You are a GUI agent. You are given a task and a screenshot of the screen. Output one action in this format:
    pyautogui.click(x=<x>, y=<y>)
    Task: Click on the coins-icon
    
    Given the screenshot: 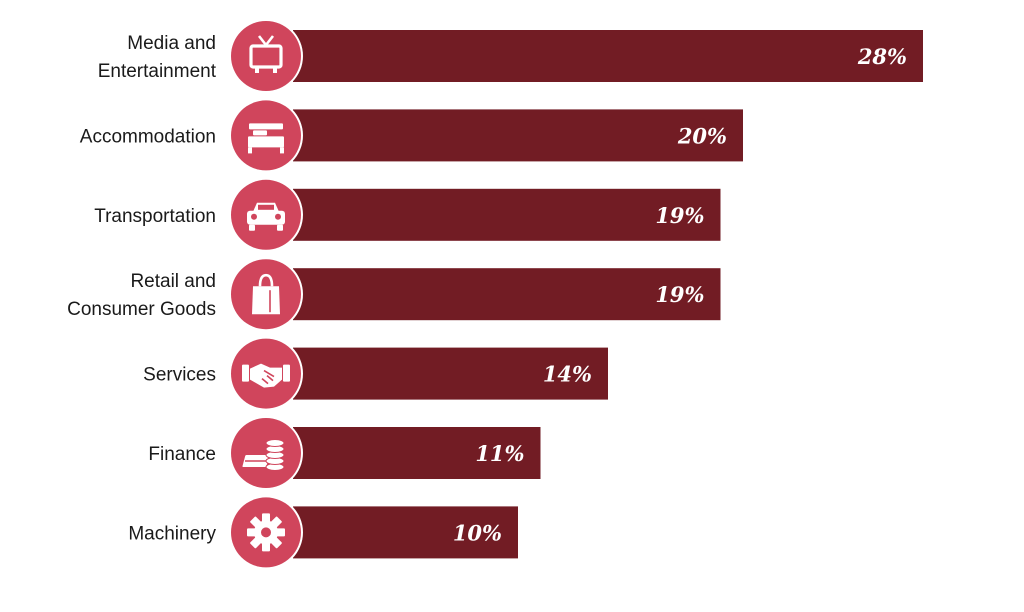 What is the action you would take?
    pyautogui.click(x=263, y=455)
    